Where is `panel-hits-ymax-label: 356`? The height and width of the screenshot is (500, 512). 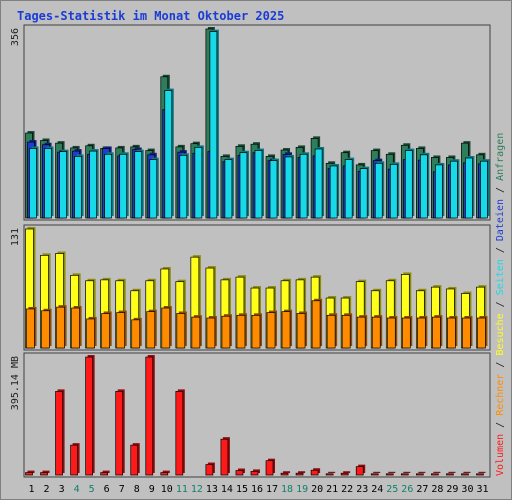 panel-hits-ymax-label: 356 is located at coordinates (15, 37).